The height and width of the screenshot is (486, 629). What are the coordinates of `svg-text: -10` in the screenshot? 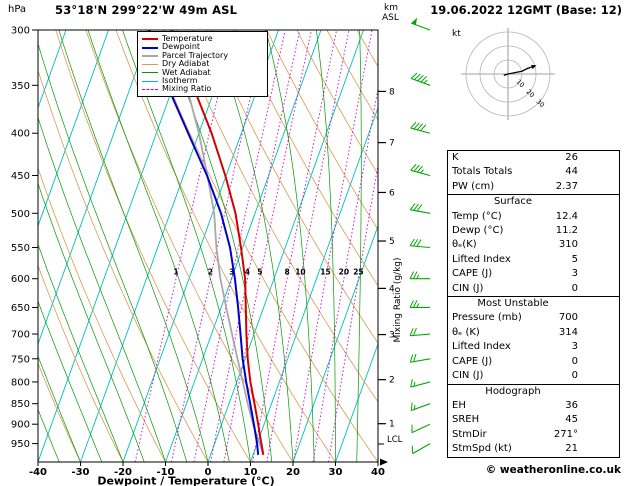 It's located at (165, 472).